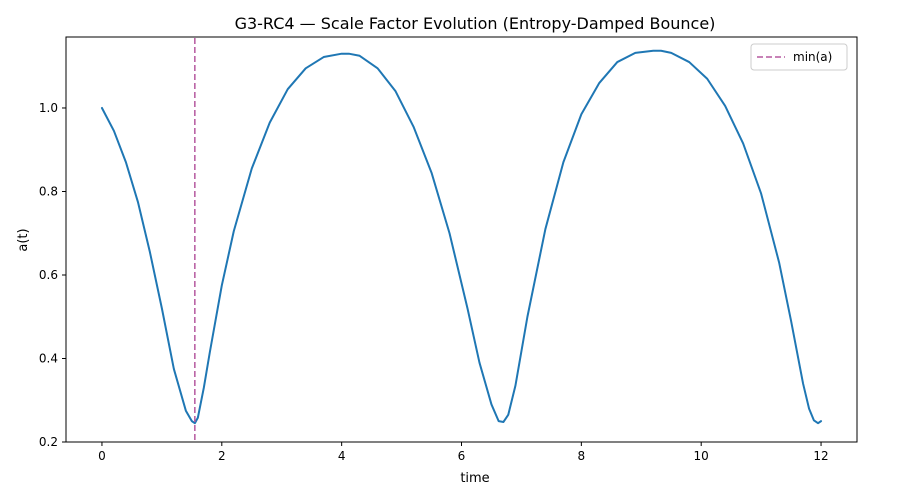 This screenshot has width=900, height=504. I want to click on y-axis: 0.2 0.4 0.6 0.8 1.0, so click(52, 275).